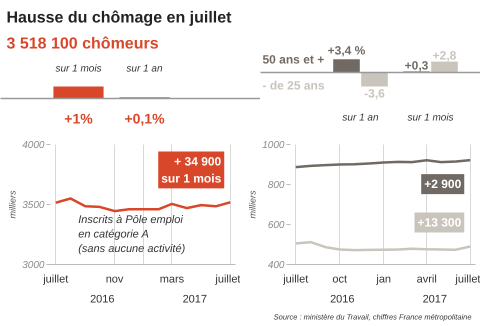 The width and height of the screenshot is (480, 326). What do you see at coordinates (426, 280) in the screenshot?
I see `x-tick-label: avril` at bounding box center [426, 280].